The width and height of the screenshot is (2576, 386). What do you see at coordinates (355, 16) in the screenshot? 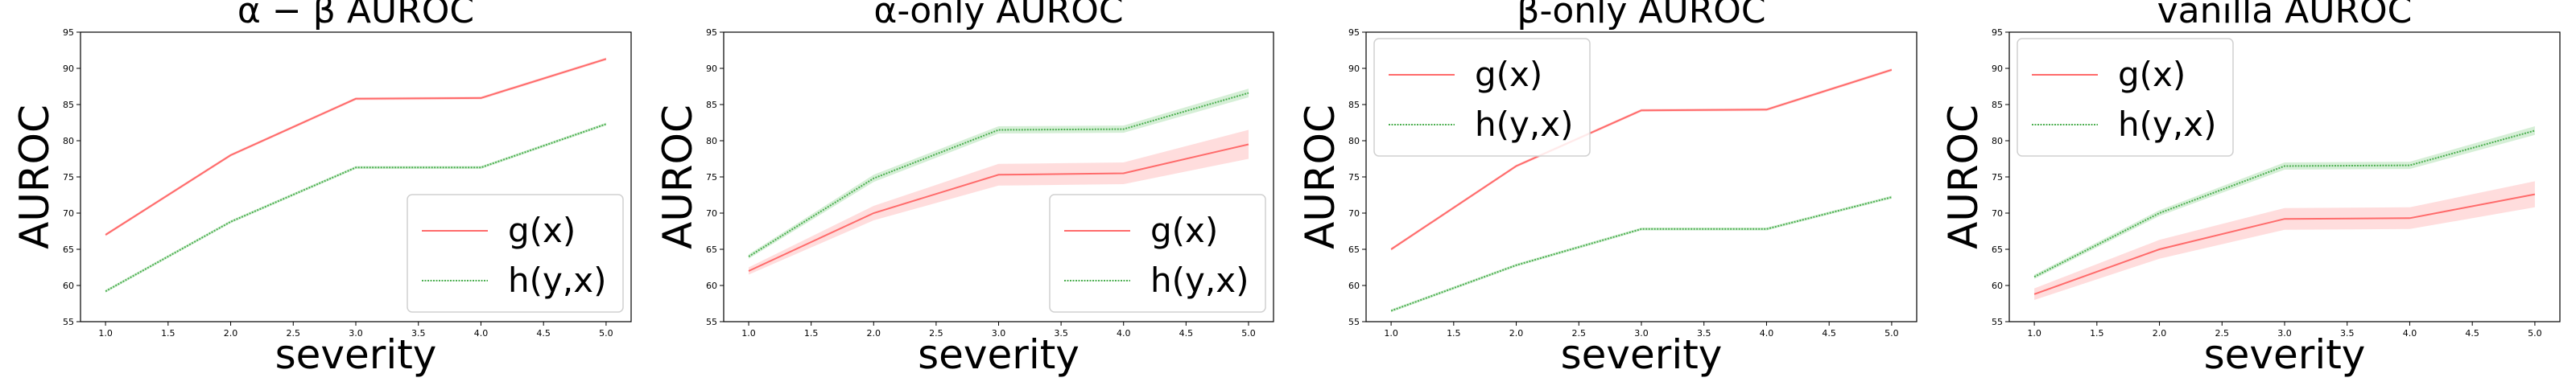
I see `chart-title: α − β AUROC` at bounding box center [355, 16].